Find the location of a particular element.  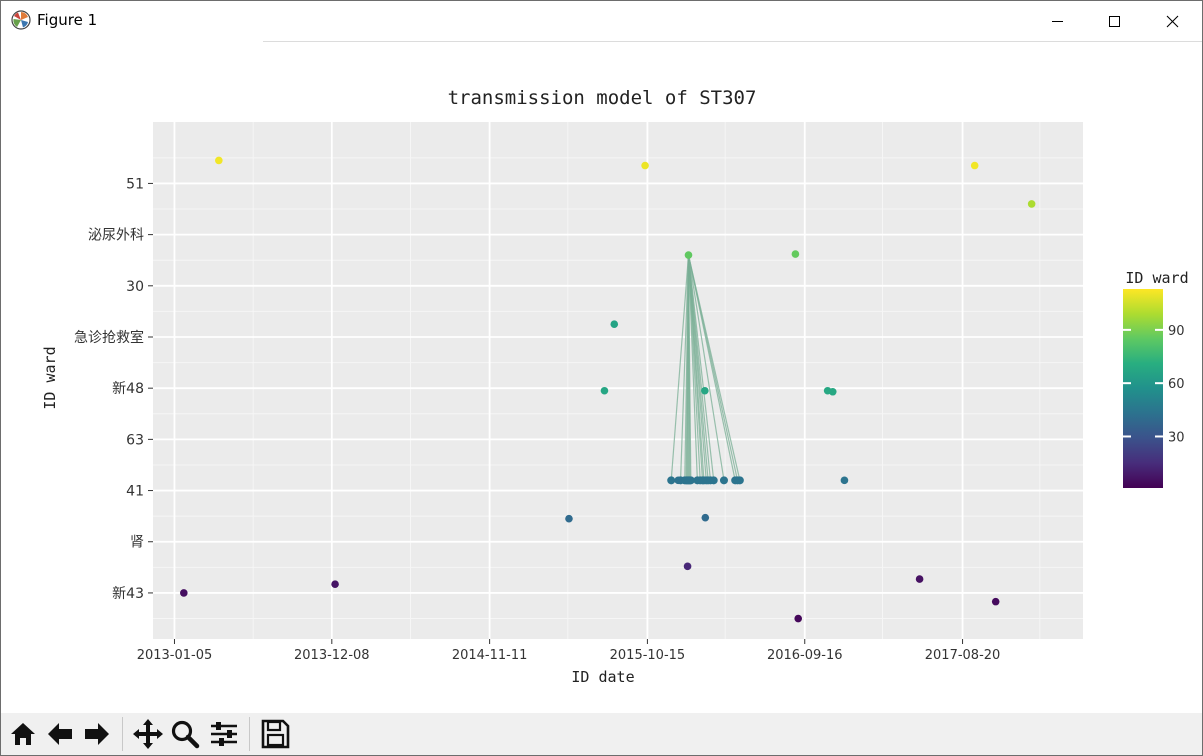

zoom-icon is located at coordinates (185, 734).